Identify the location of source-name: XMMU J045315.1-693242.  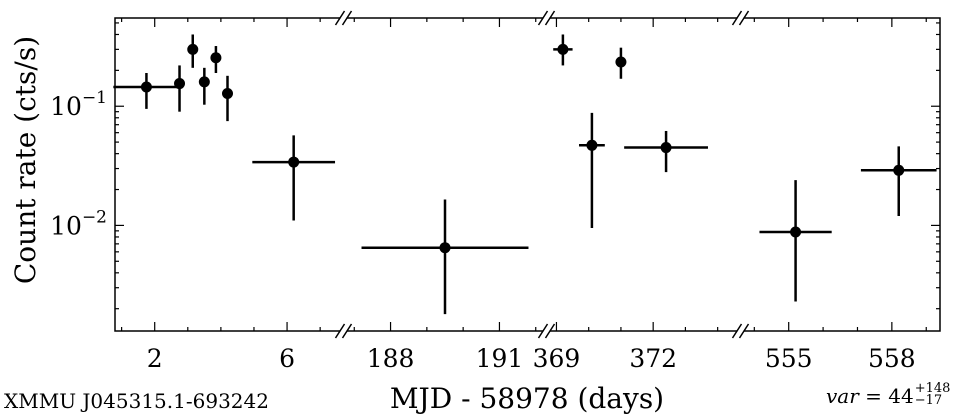
(136, 401).